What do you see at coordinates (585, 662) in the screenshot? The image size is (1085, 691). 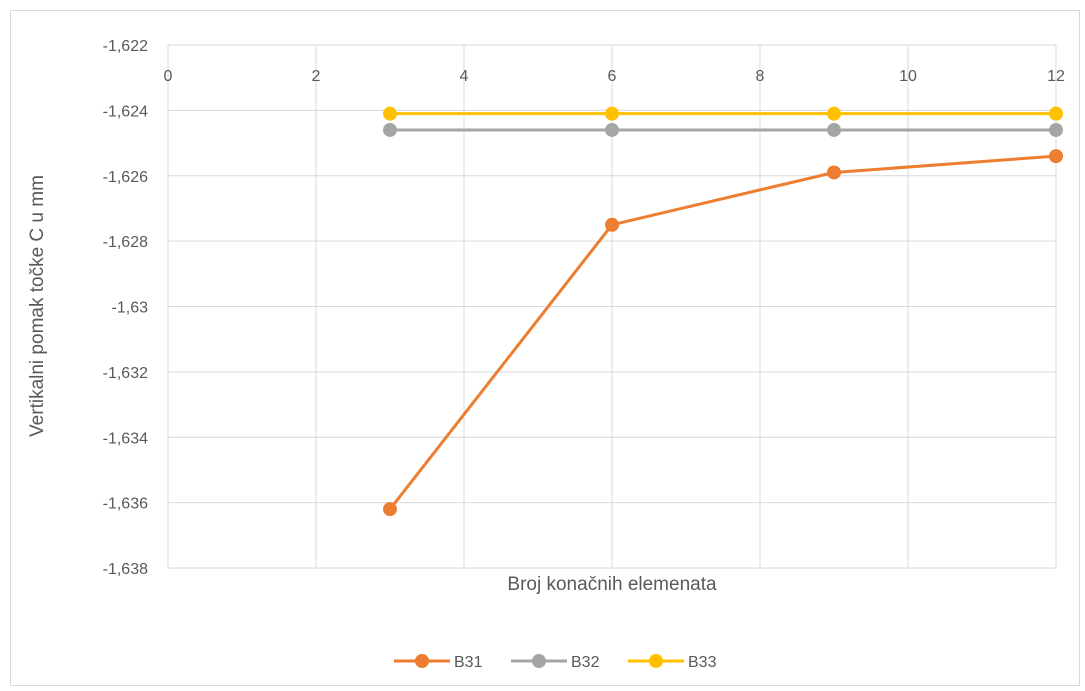 I see `legend-label: B32` at bounding box center [585, 662].